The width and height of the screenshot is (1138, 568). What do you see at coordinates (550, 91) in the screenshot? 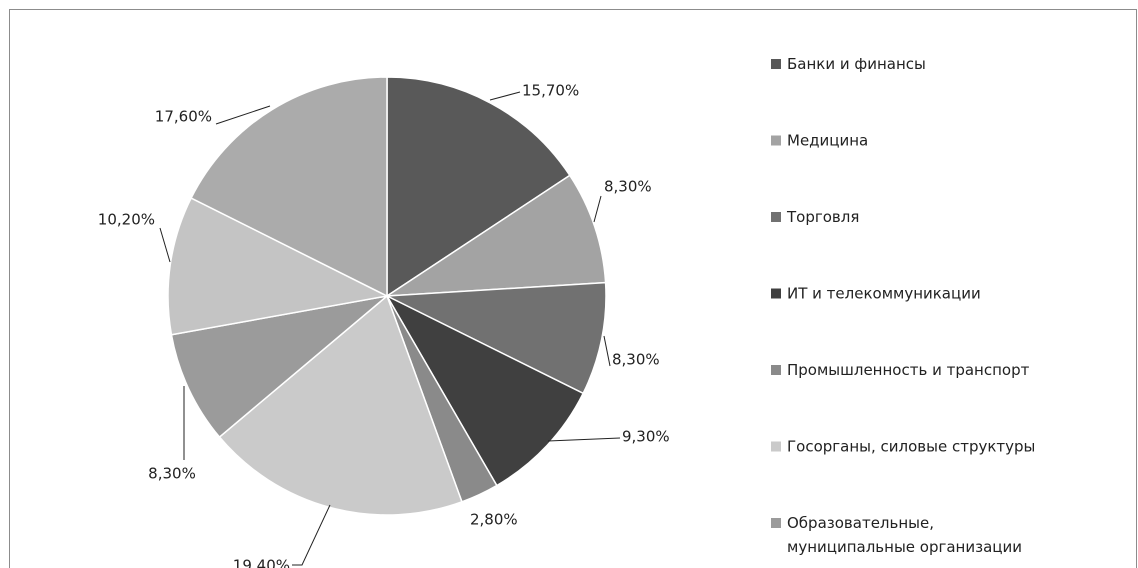
I see `data-label: 15,70%` at bounding box center [550, 91].